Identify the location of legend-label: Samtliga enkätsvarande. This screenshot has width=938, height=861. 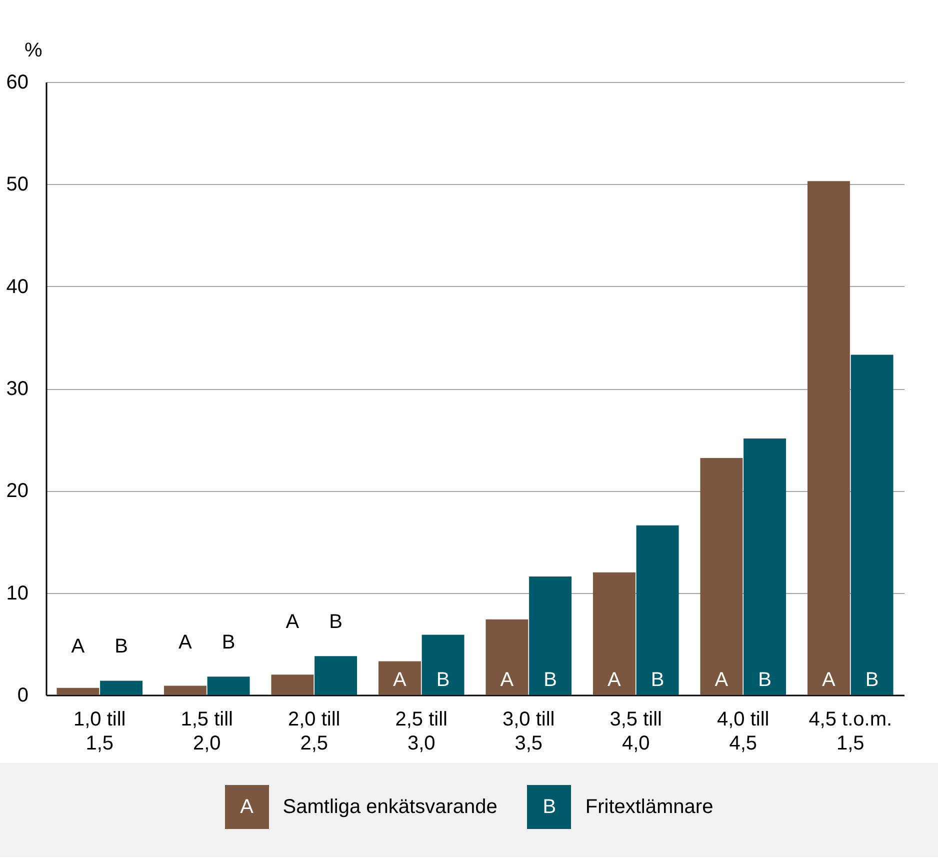
(390, 807).